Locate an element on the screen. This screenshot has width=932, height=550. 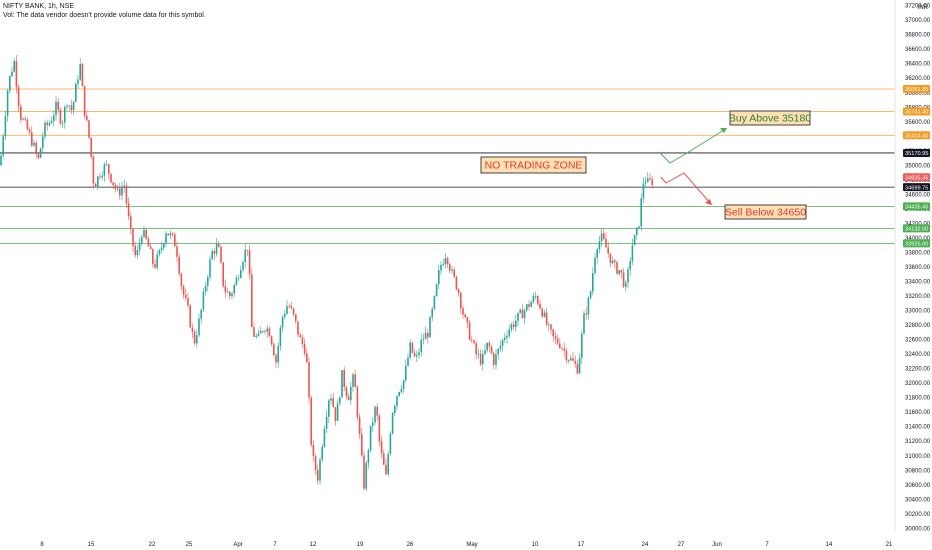
price-tick-label: 31000.00 is located at coordinates (918, 457).